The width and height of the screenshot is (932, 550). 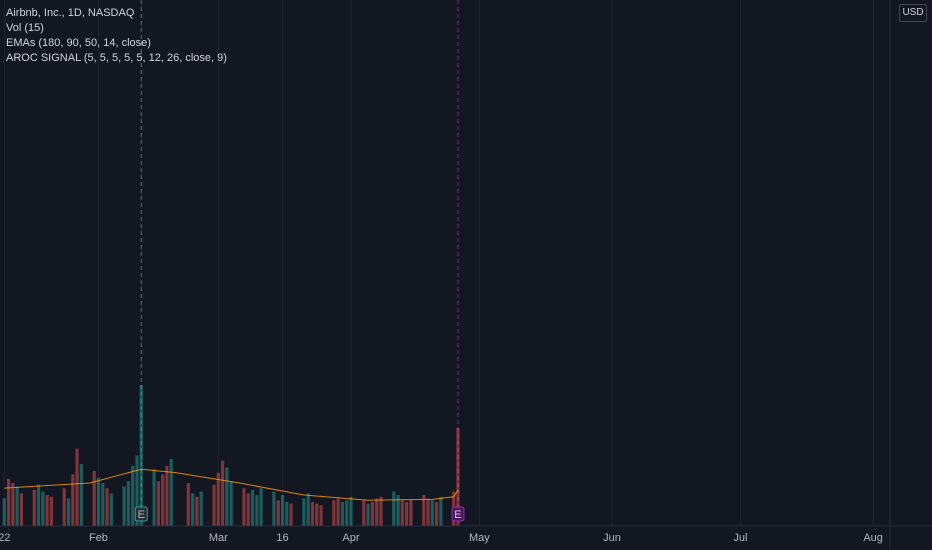 I want to click on time-tick-label: Apr, so click(x=350, y=538).